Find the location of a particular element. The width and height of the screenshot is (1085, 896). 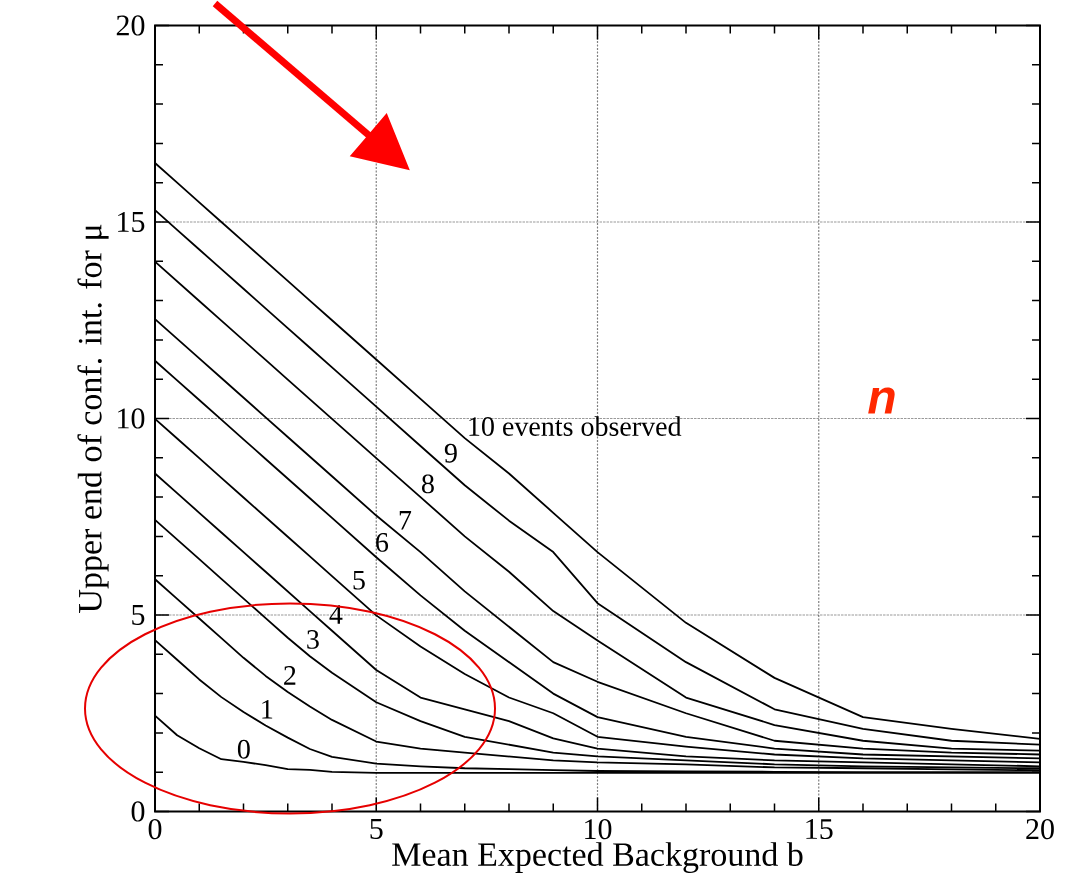

x-tick-label: 10 is located at coordinates (598, 829).